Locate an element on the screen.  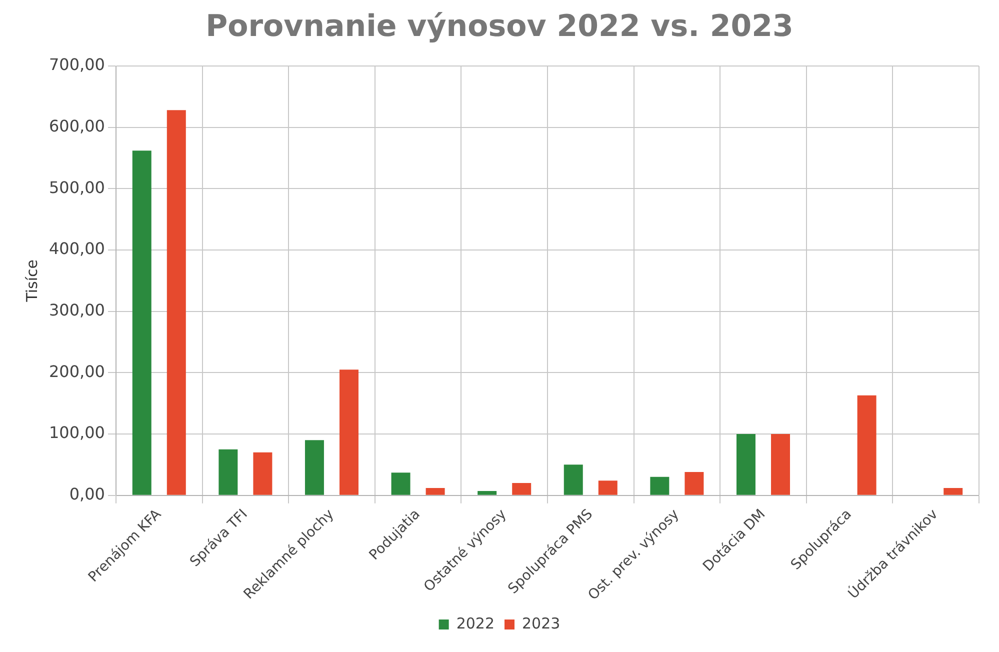
legend-label: 2022 is located at coordinates (475, 623).